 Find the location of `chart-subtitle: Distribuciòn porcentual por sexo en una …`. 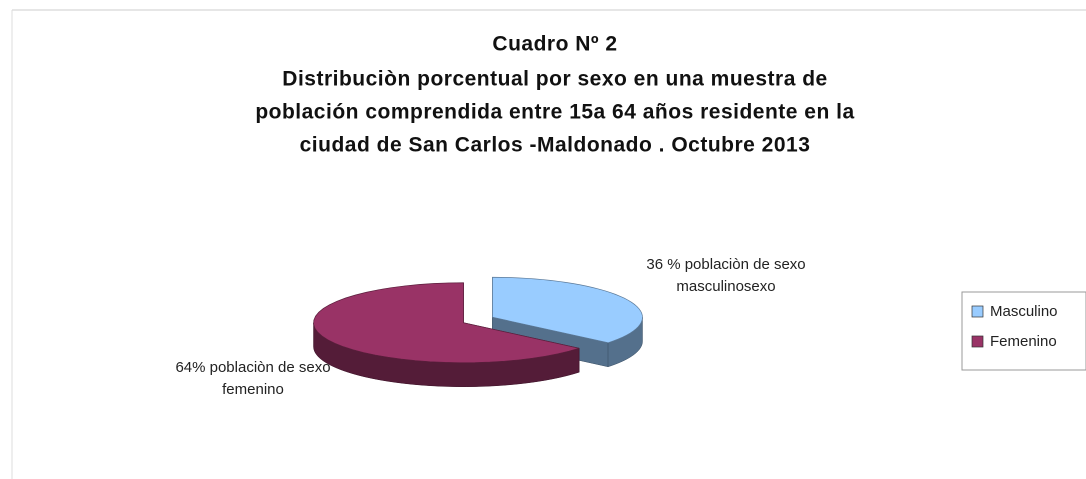

chart-subtitle: Distribuciòn porcentual por sexo en una … is located at coordinates (554, 79).